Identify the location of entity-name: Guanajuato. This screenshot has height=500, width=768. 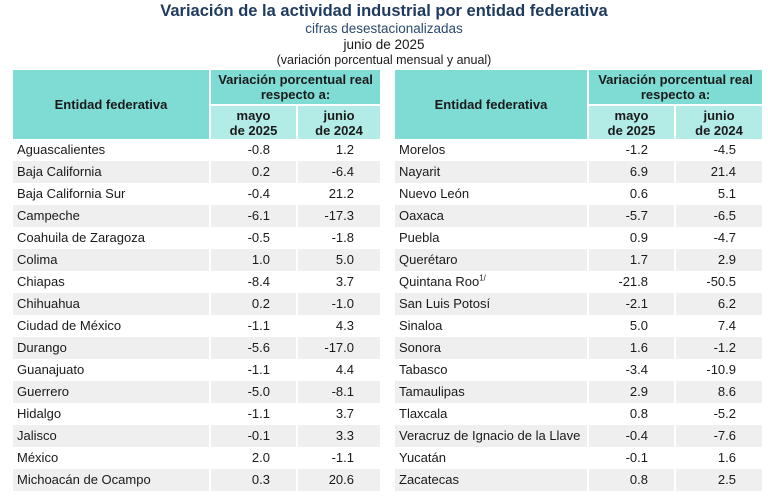
(51, 369).